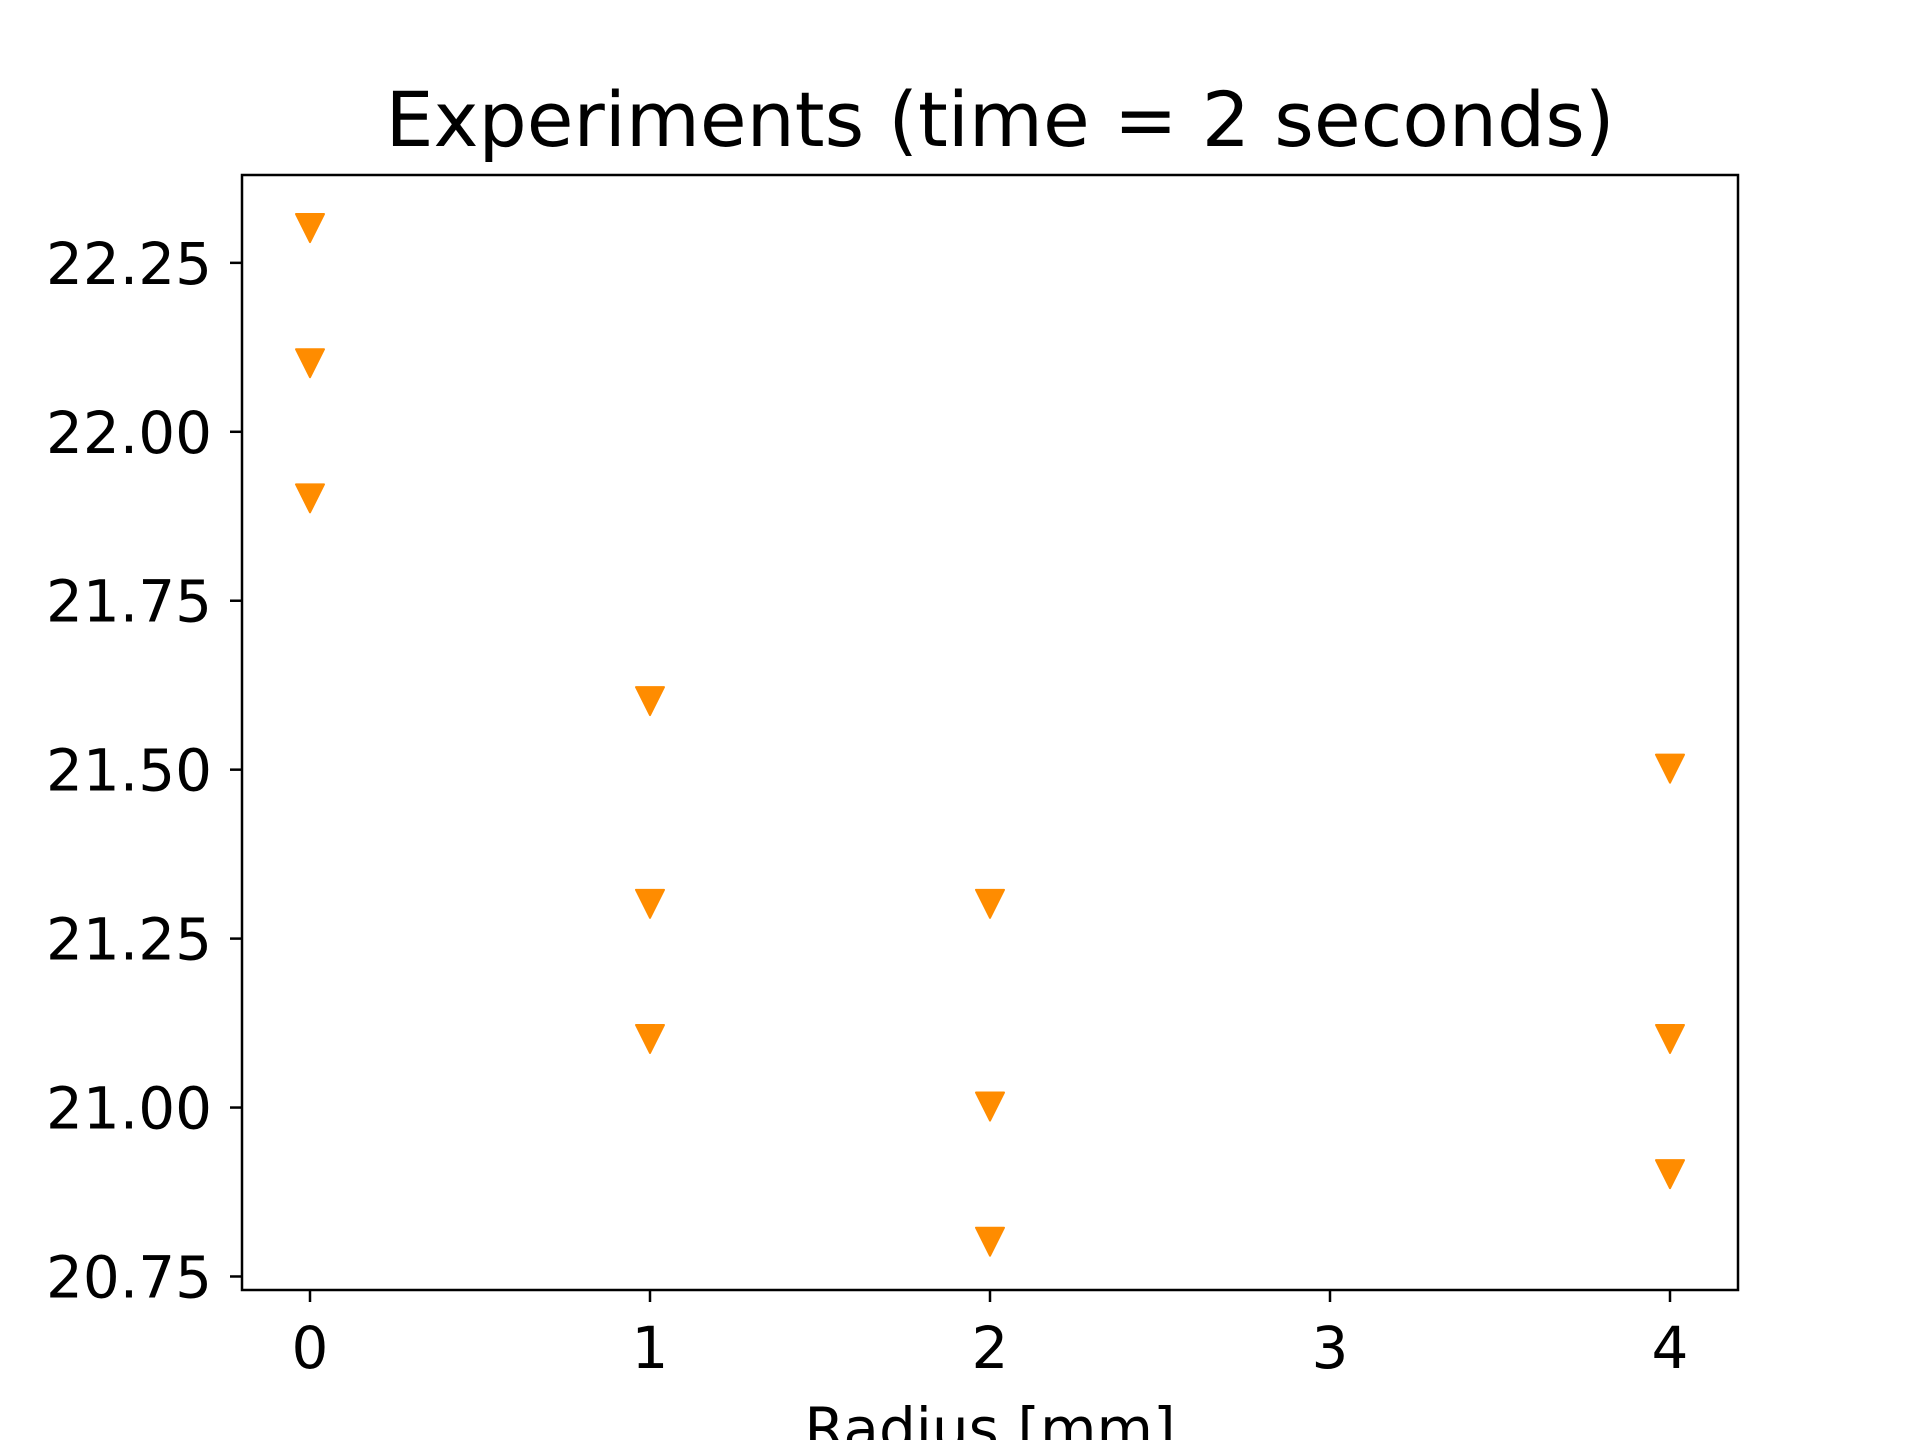  Describe the element at coordinates (129, 1109) in the screenshot. I see `y-tick-label: 21.00` at that location.